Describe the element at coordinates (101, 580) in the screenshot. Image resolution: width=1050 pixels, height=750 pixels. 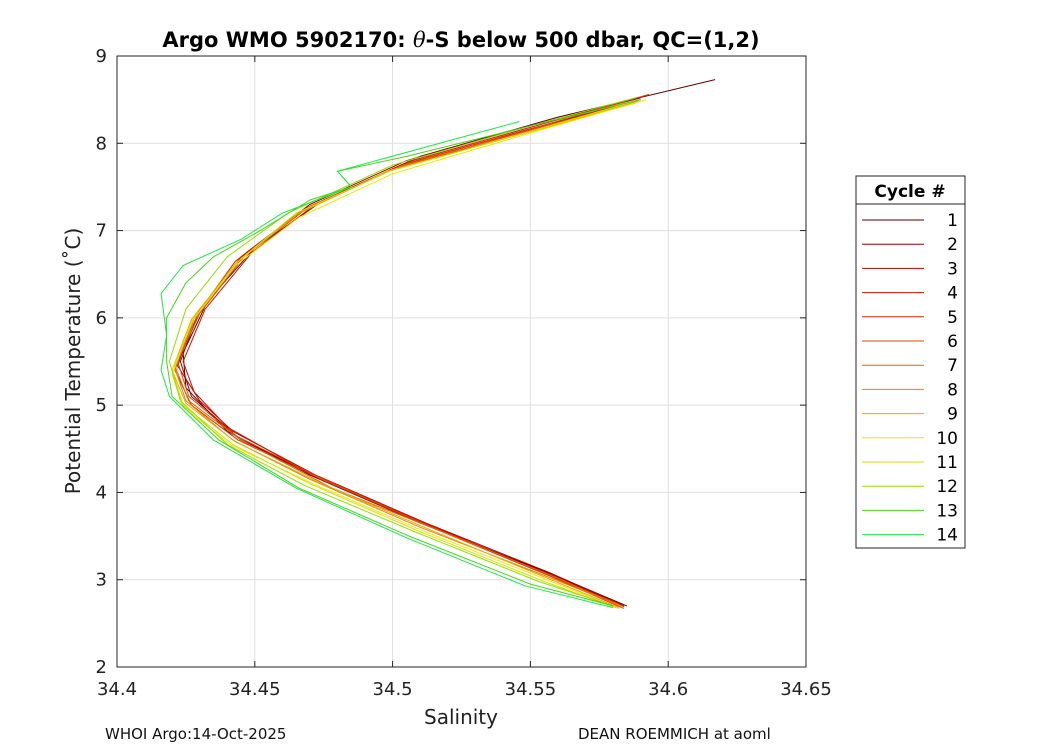
I see `y-tick-label: 3` at that location.